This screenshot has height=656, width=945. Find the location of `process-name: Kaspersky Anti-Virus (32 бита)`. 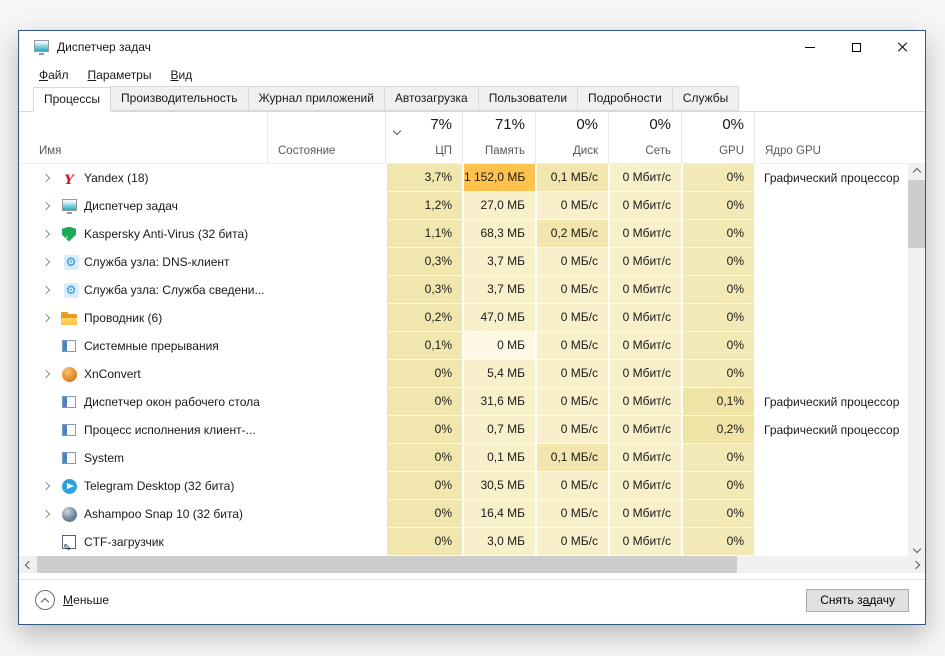

process-name: Kaspersky Anti-Virus (32 бита) is located at coordinates (166, 234).